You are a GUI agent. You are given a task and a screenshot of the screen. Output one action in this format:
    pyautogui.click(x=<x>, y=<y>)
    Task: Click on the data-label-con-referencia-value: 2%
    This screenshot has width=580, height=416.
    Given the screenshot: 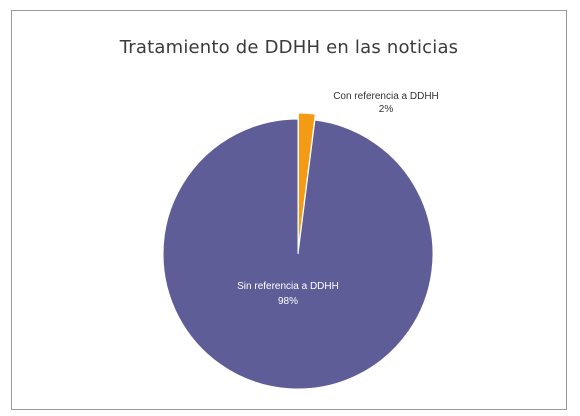 What is the action you would take?
    pyautogui.click(x=386, y=109)
    